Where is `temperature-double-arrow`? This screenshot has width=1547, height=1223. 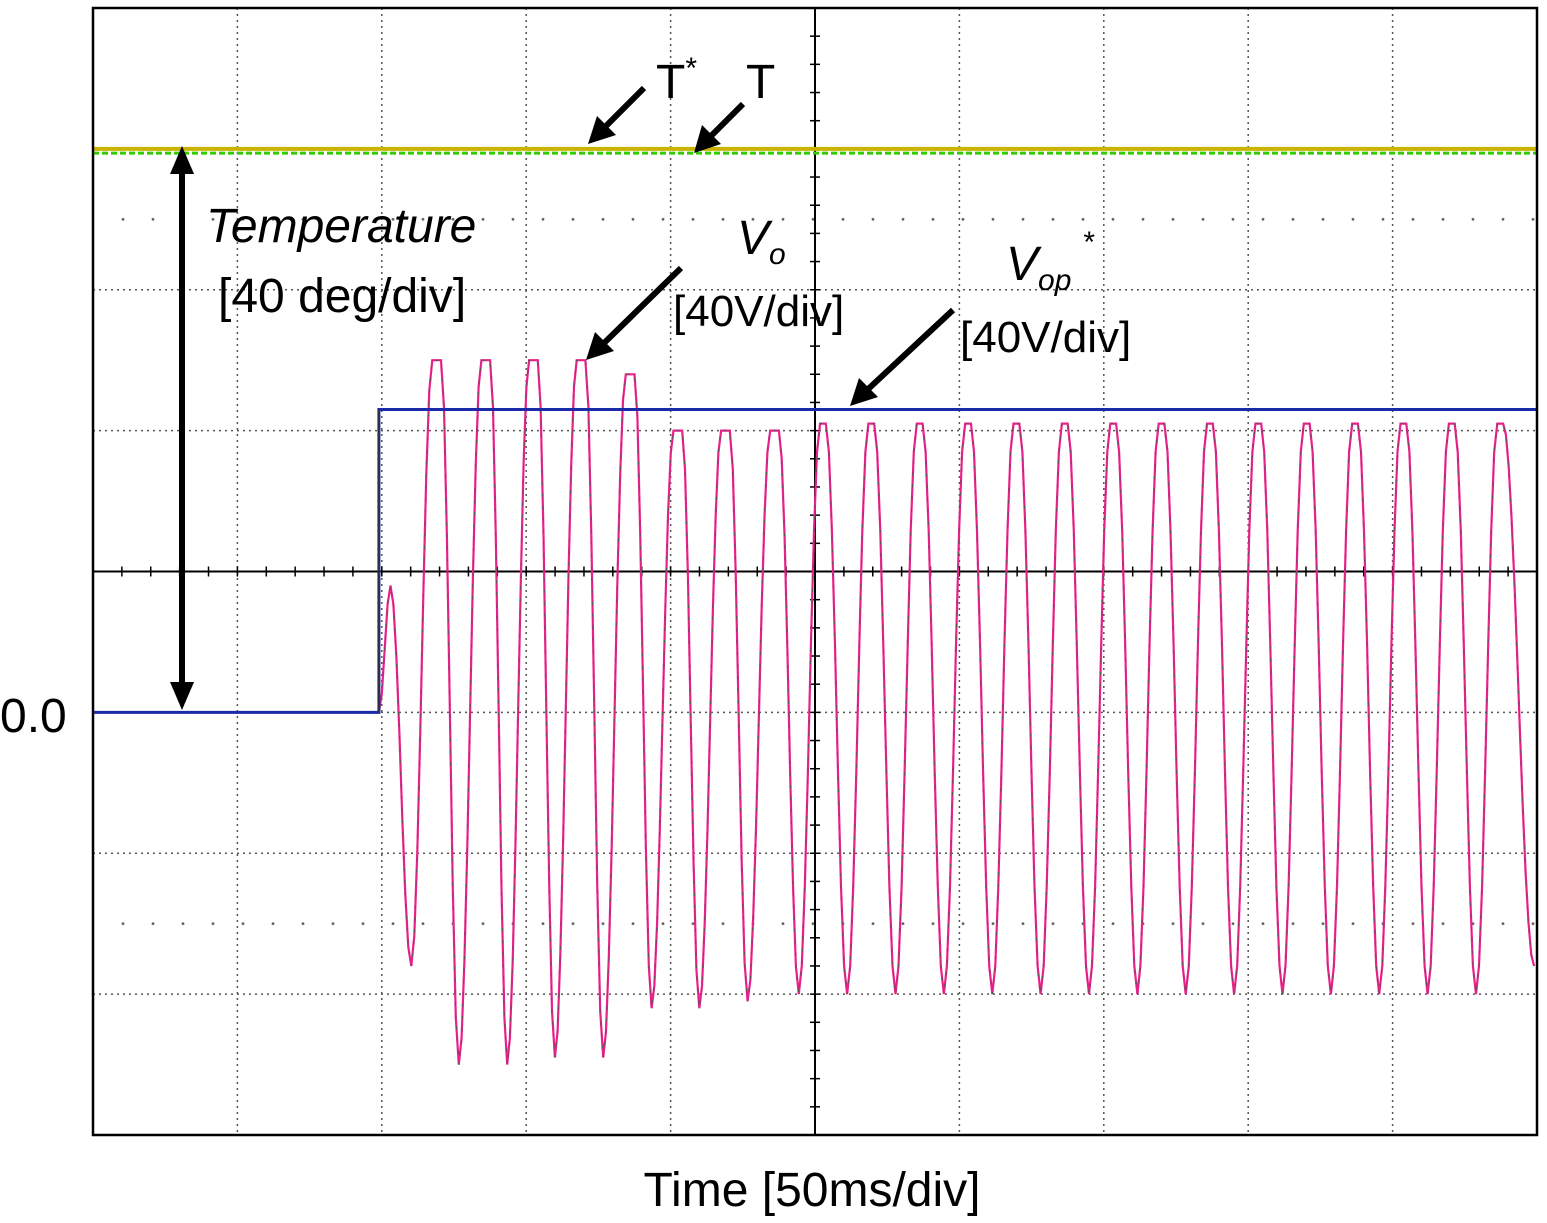
temperature-double-arrow is located at coordinates (182, 428).